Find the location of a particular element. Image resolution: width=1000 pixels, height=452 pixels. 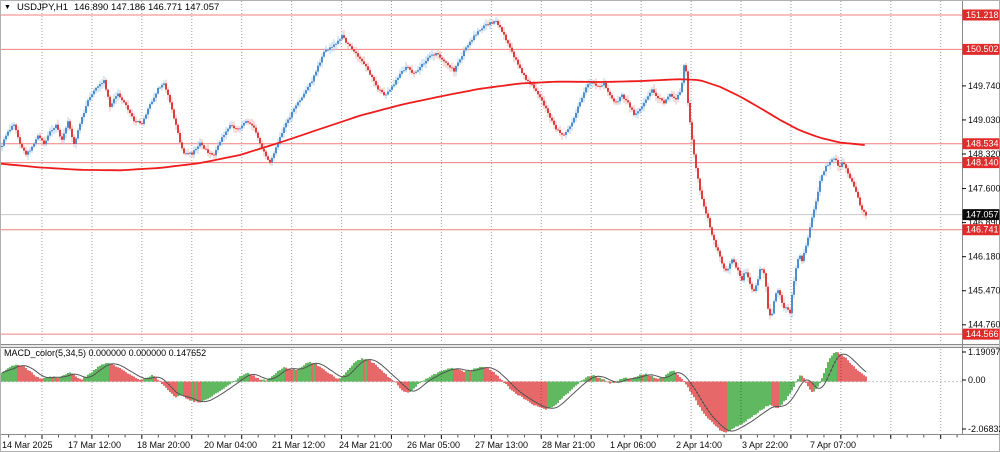

panel-splitter is located at coordinates (500, 346).